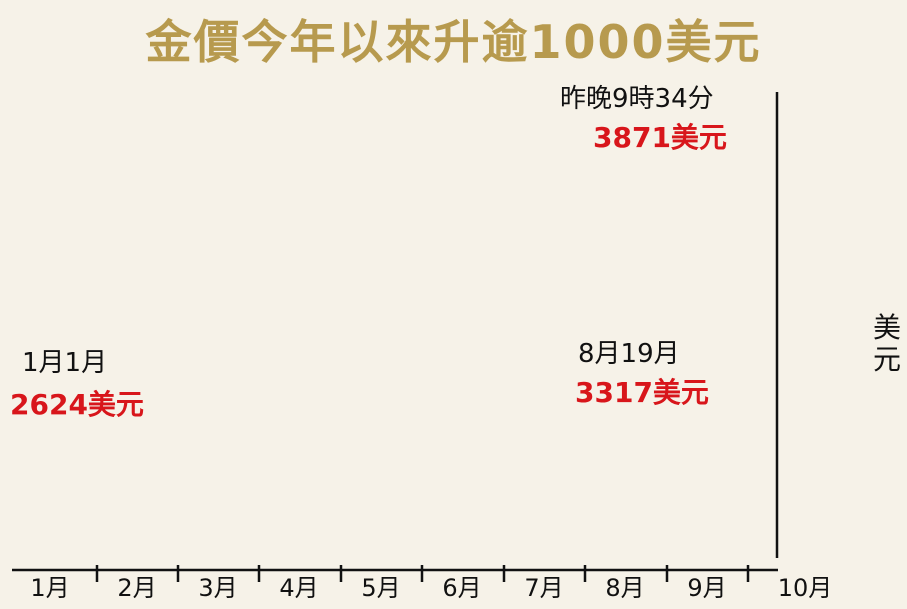  What do you see at coordinates (453, 42) in the screenshot?
I see `chart-title: 金價今年以來升逾1000美元` at bounding box center [453, 42].